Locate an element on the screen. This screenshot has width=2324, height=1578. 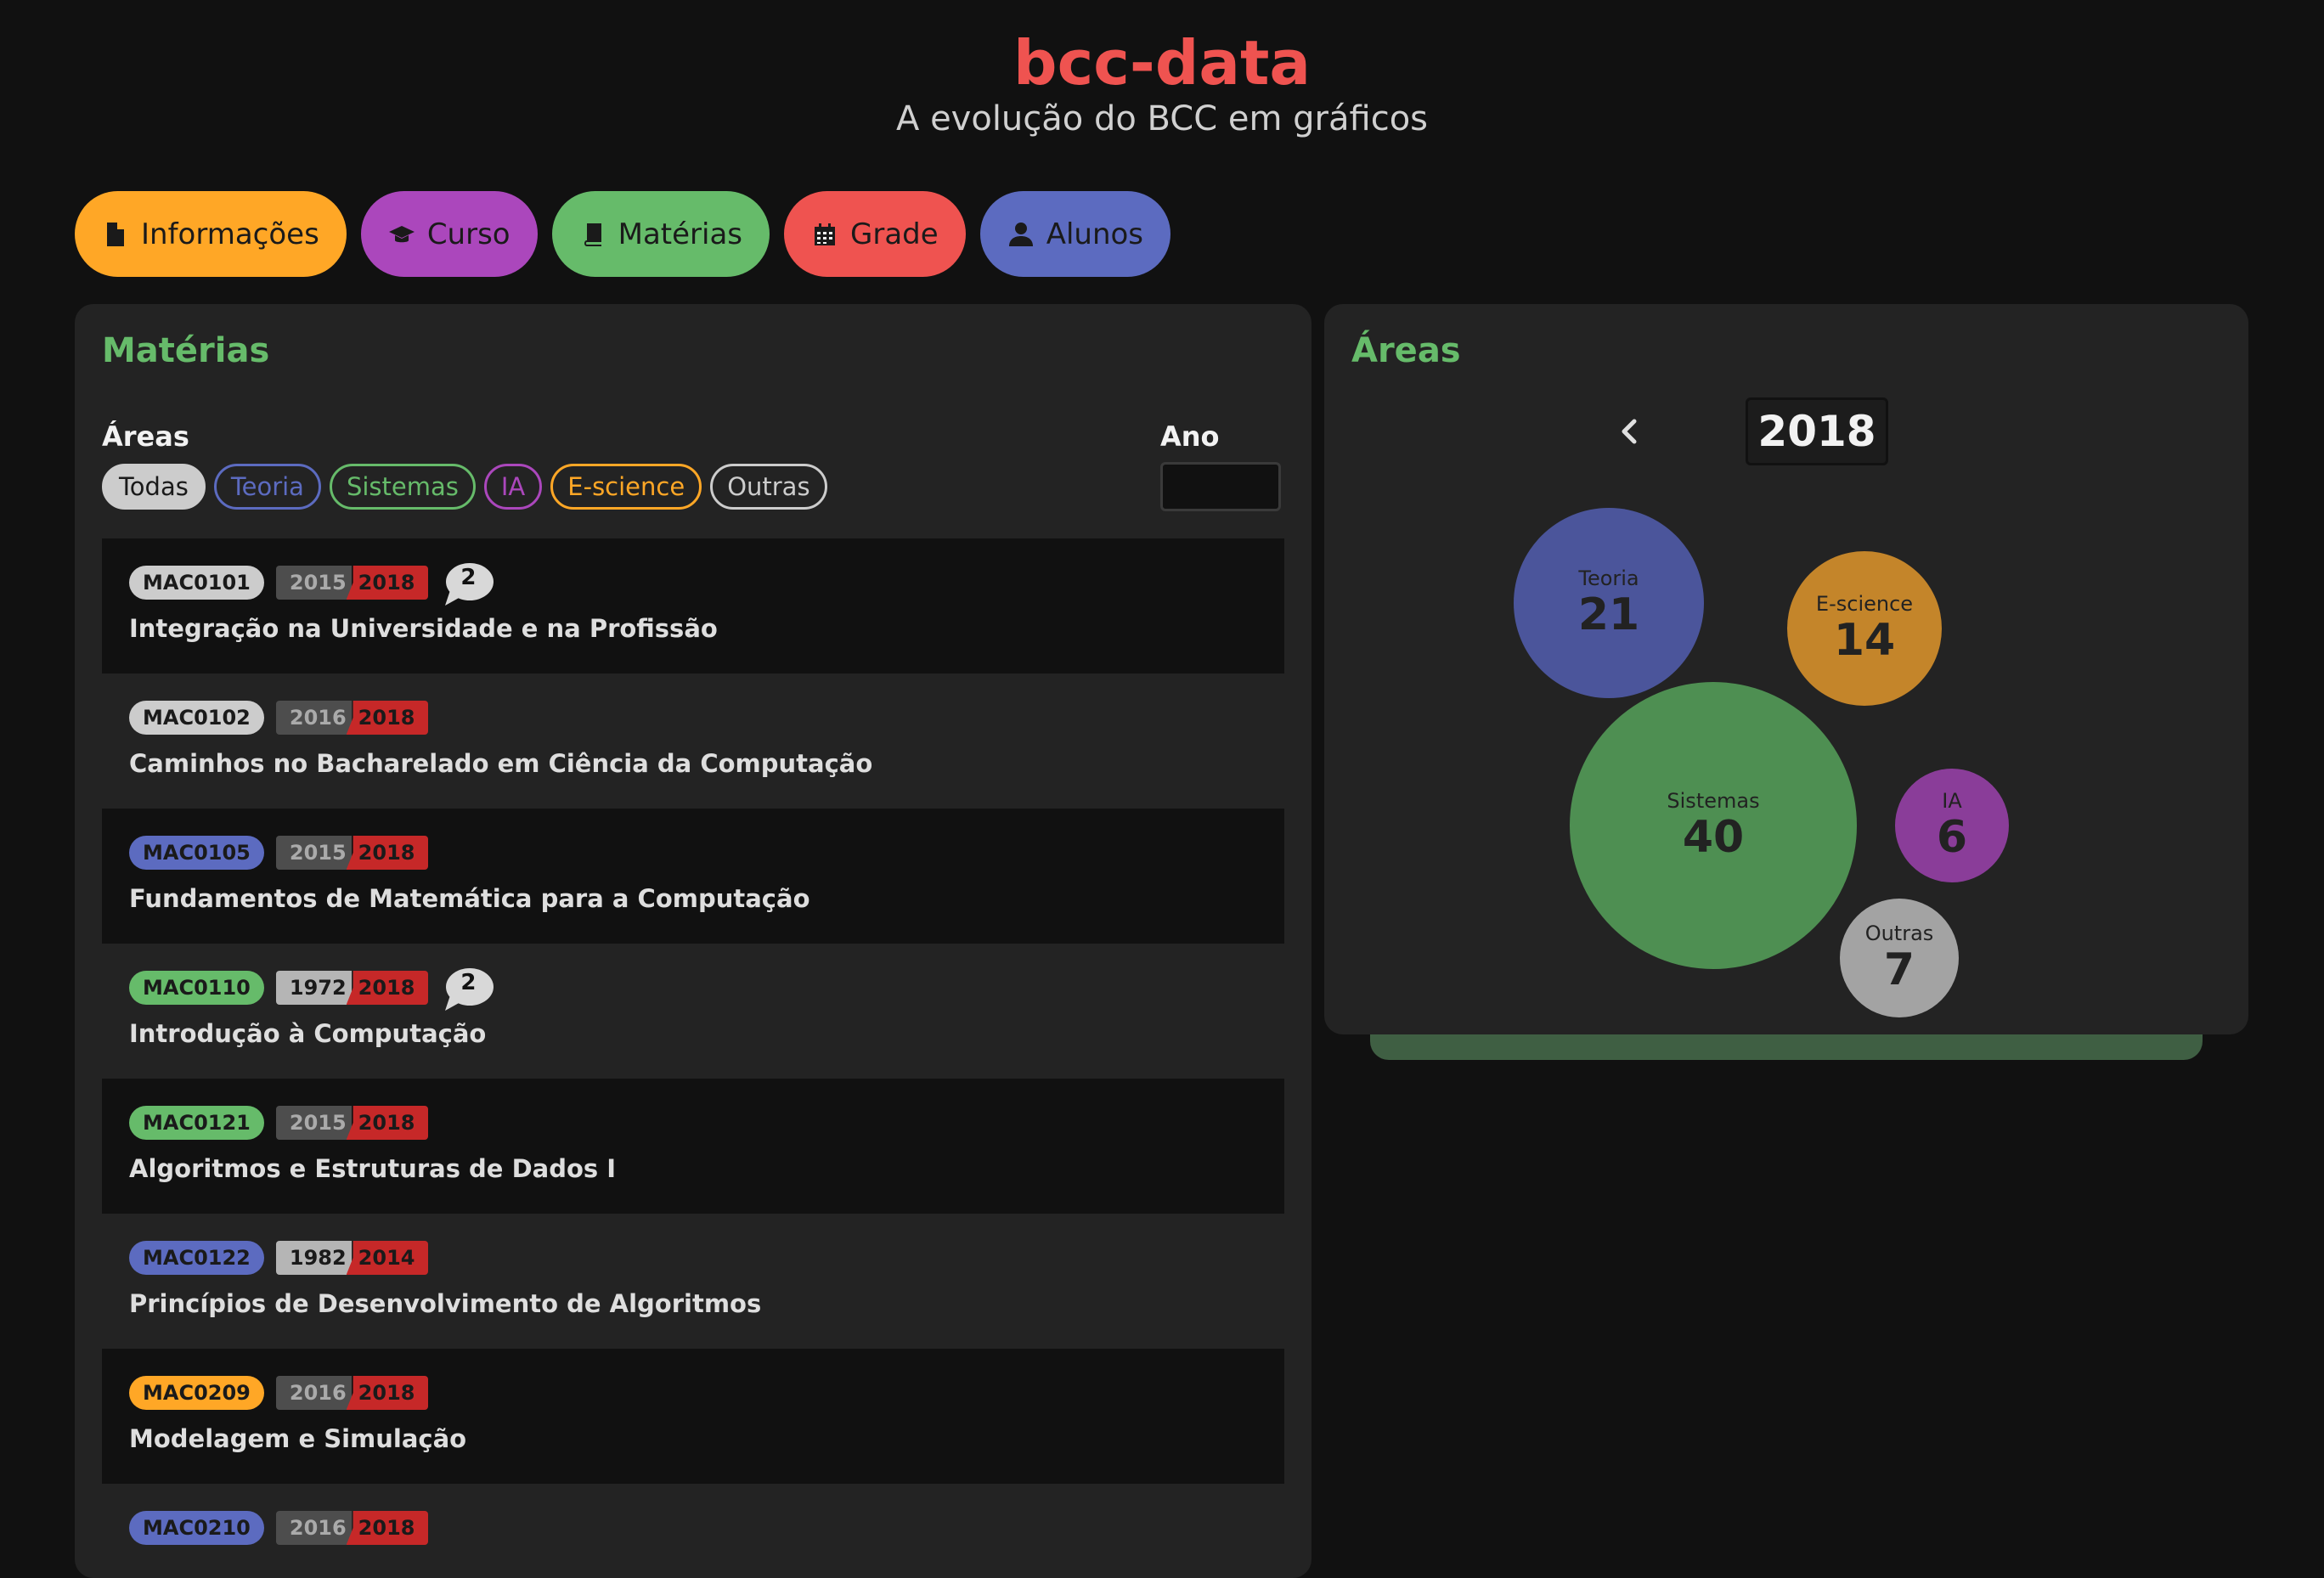
area-chip-outras: Outras is located at coordinates (769, 487).